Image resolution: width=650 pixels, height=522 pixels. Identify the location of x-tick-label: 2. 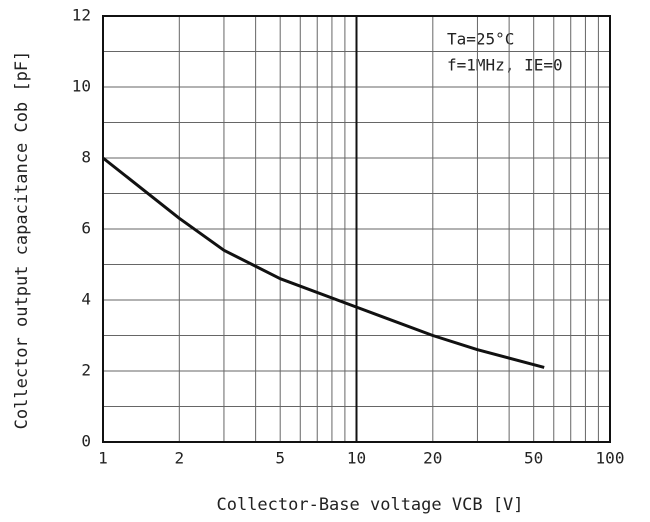
(179, 458).